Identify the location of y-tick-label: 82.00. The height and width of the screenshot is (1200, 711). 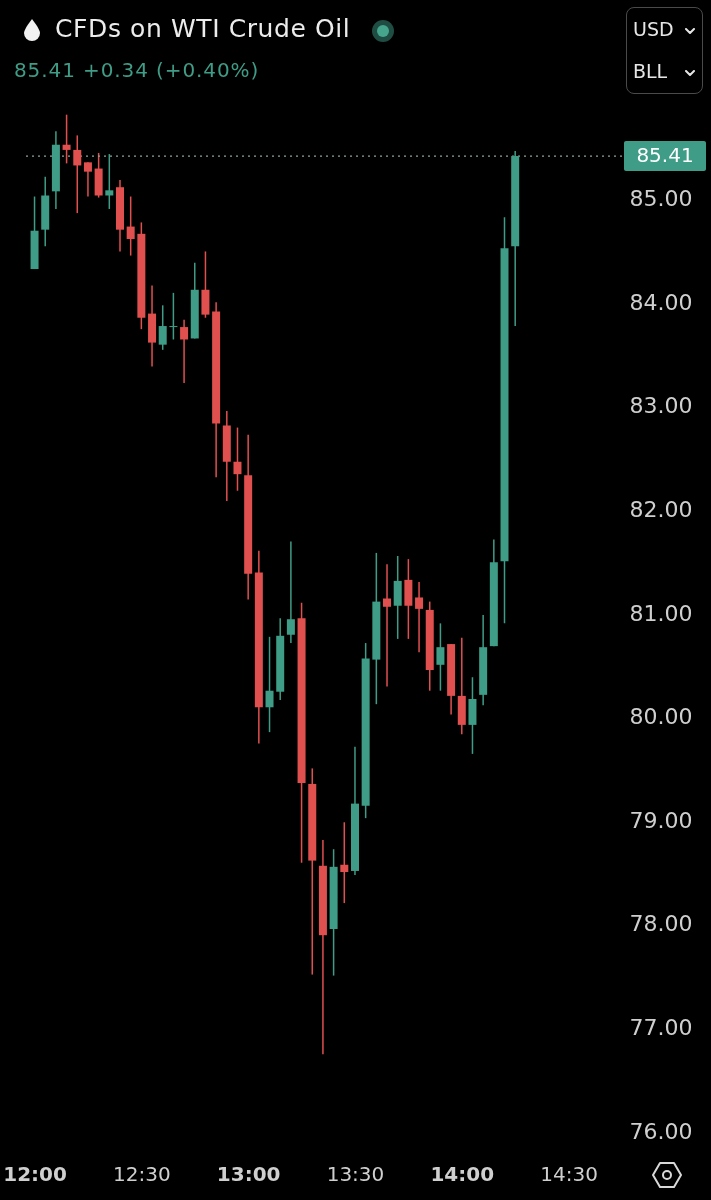
(661, 509).